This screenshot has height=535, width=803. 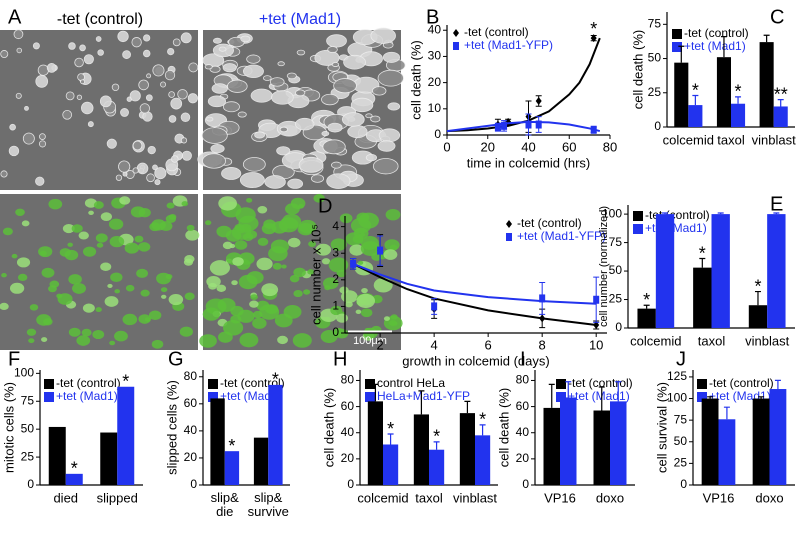 I want to click on y-axis-label: cell survival (%), so click(x=661, y=427).